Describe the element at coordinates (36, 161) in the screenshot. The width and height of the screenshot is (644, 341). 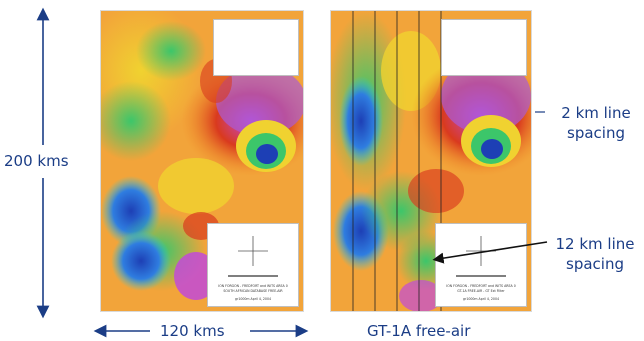
I see `height-label: 200 kms` at that location.